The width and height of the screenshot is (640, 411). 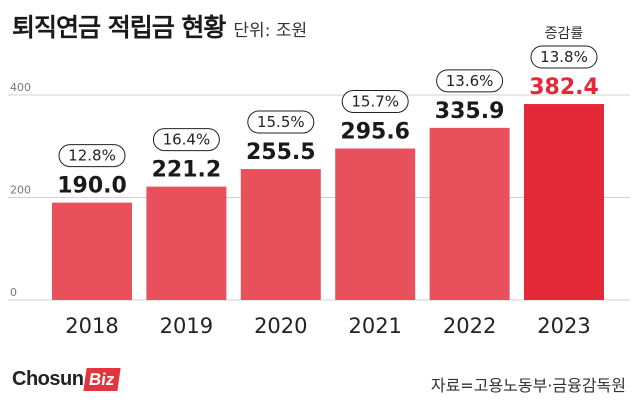 What do you see at coordinates (187, 170) in the screenshot?
I see `value-label: 221.2` at bounding box center [187, 170].